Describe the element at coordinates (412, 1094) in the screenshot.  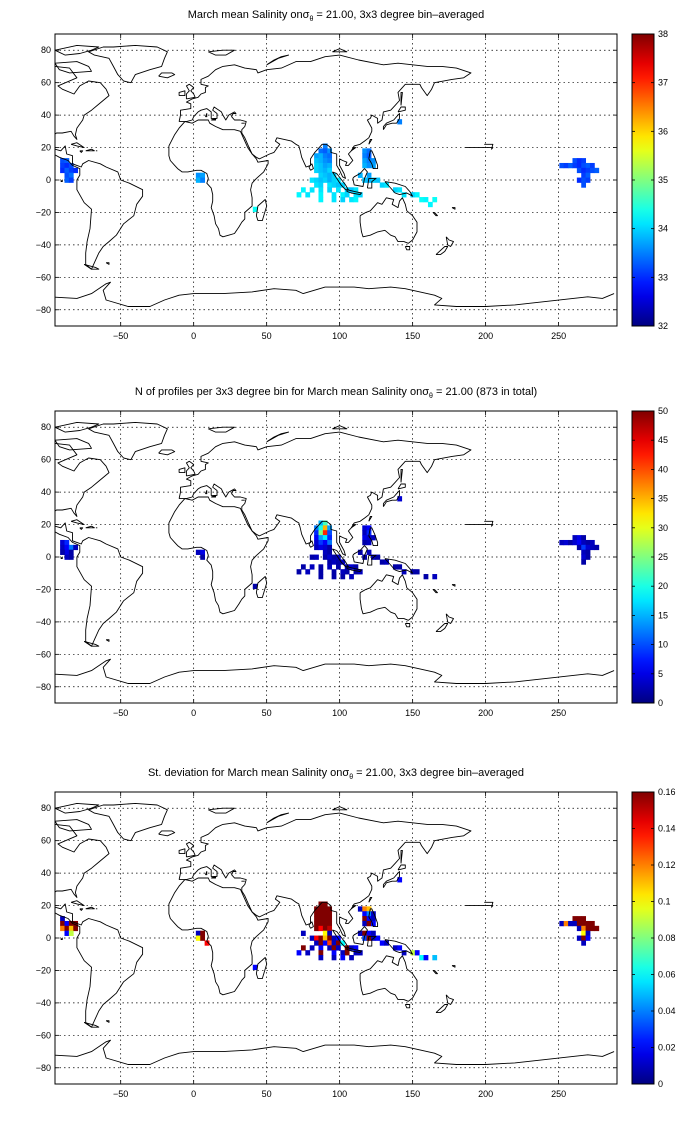
I see `x-tick-label: 150` at that location.